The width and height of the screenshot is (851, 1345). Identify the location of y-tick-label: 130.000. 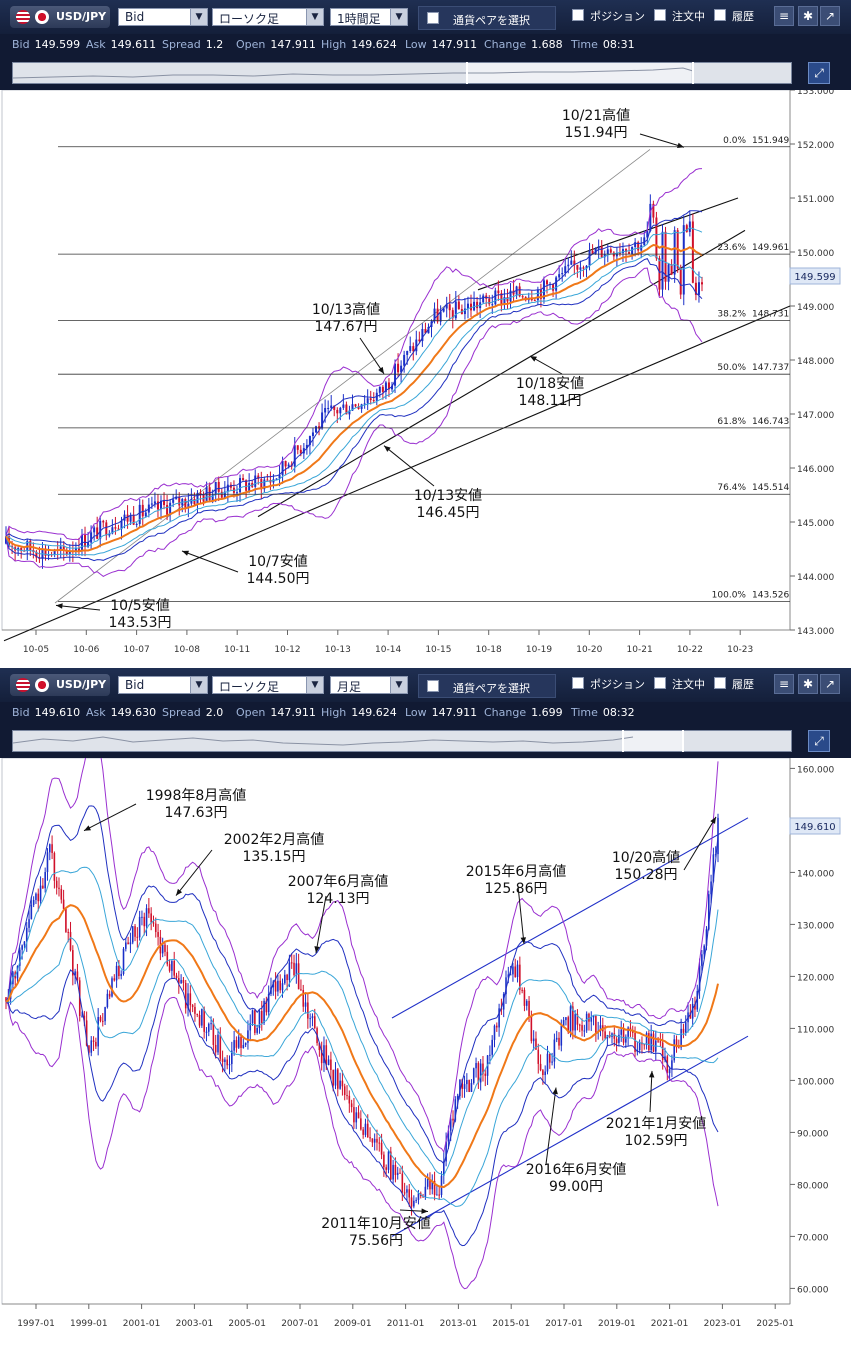
(815, 926).